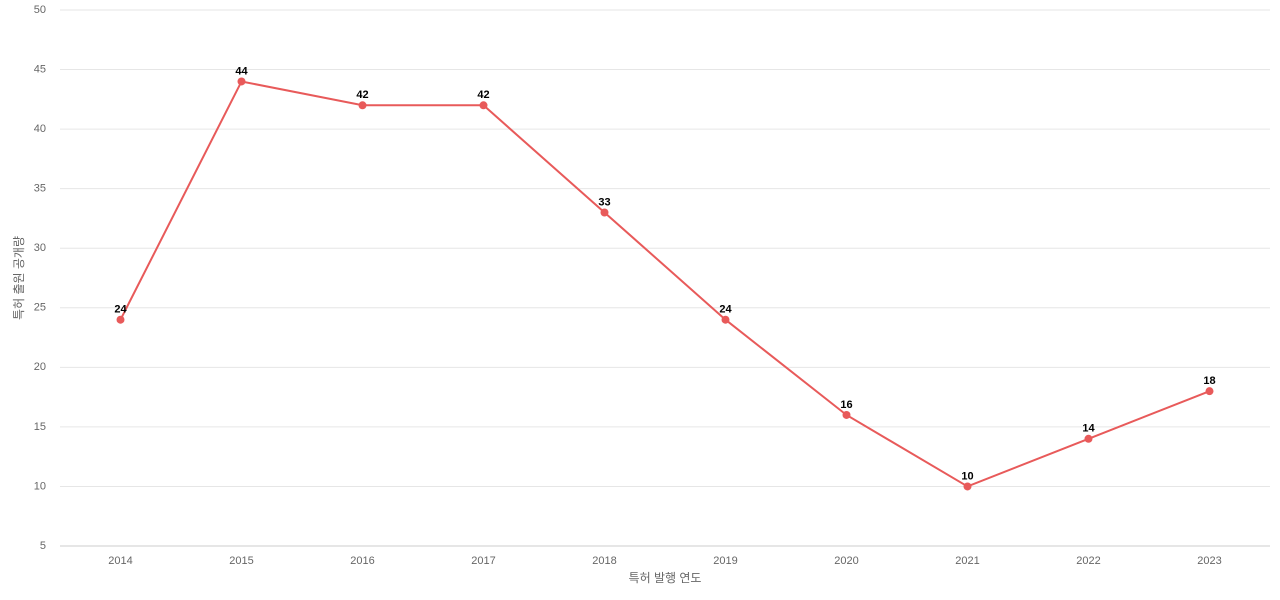 This screenshot has height=600, width=1280. I want to click on value-label: 18, so click(1209, 381).